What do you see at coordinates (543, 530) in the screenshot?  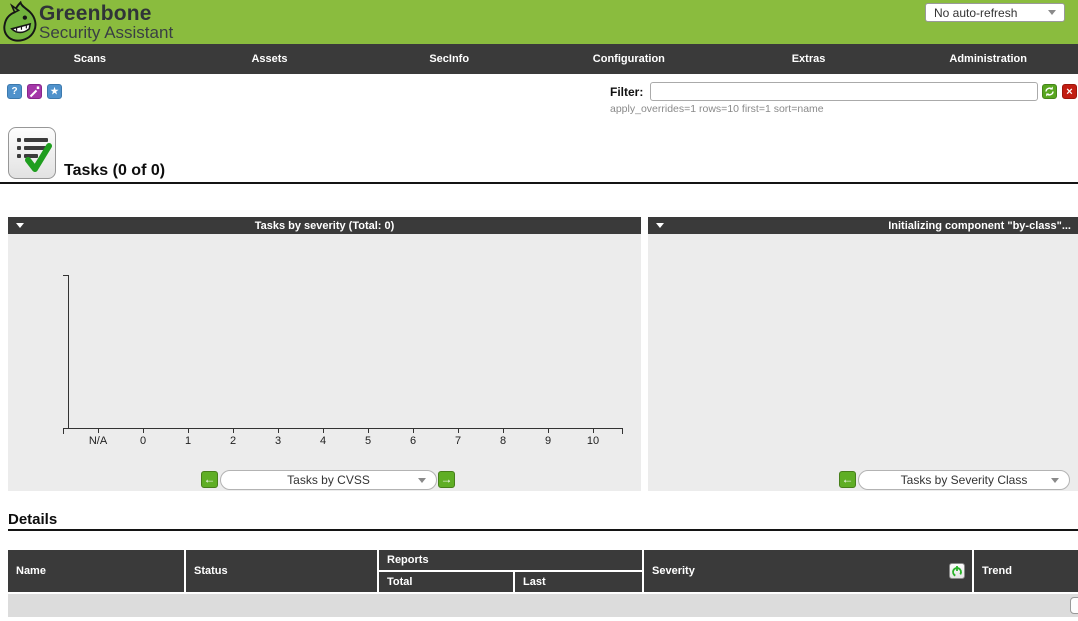 I see `details-divider` at bounding box center [543, 530].